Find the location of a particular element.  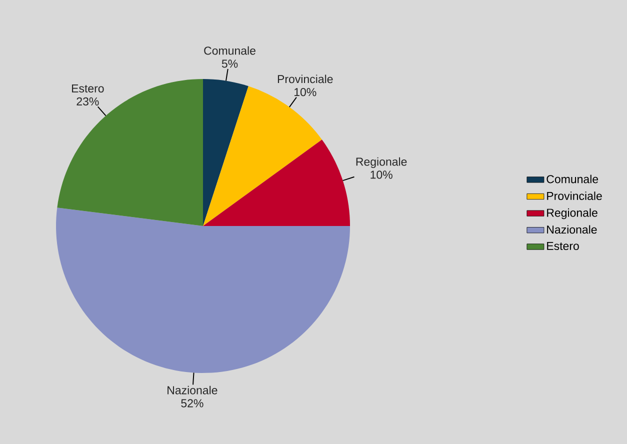

legend-label: Provinciale is located at coordinates (574, 196).